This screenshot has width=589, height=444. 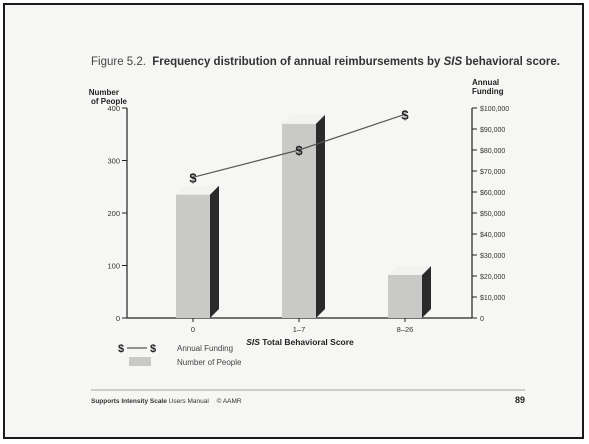 I want to click on y-left-tick-label: 0, so click(x=118, y=318).